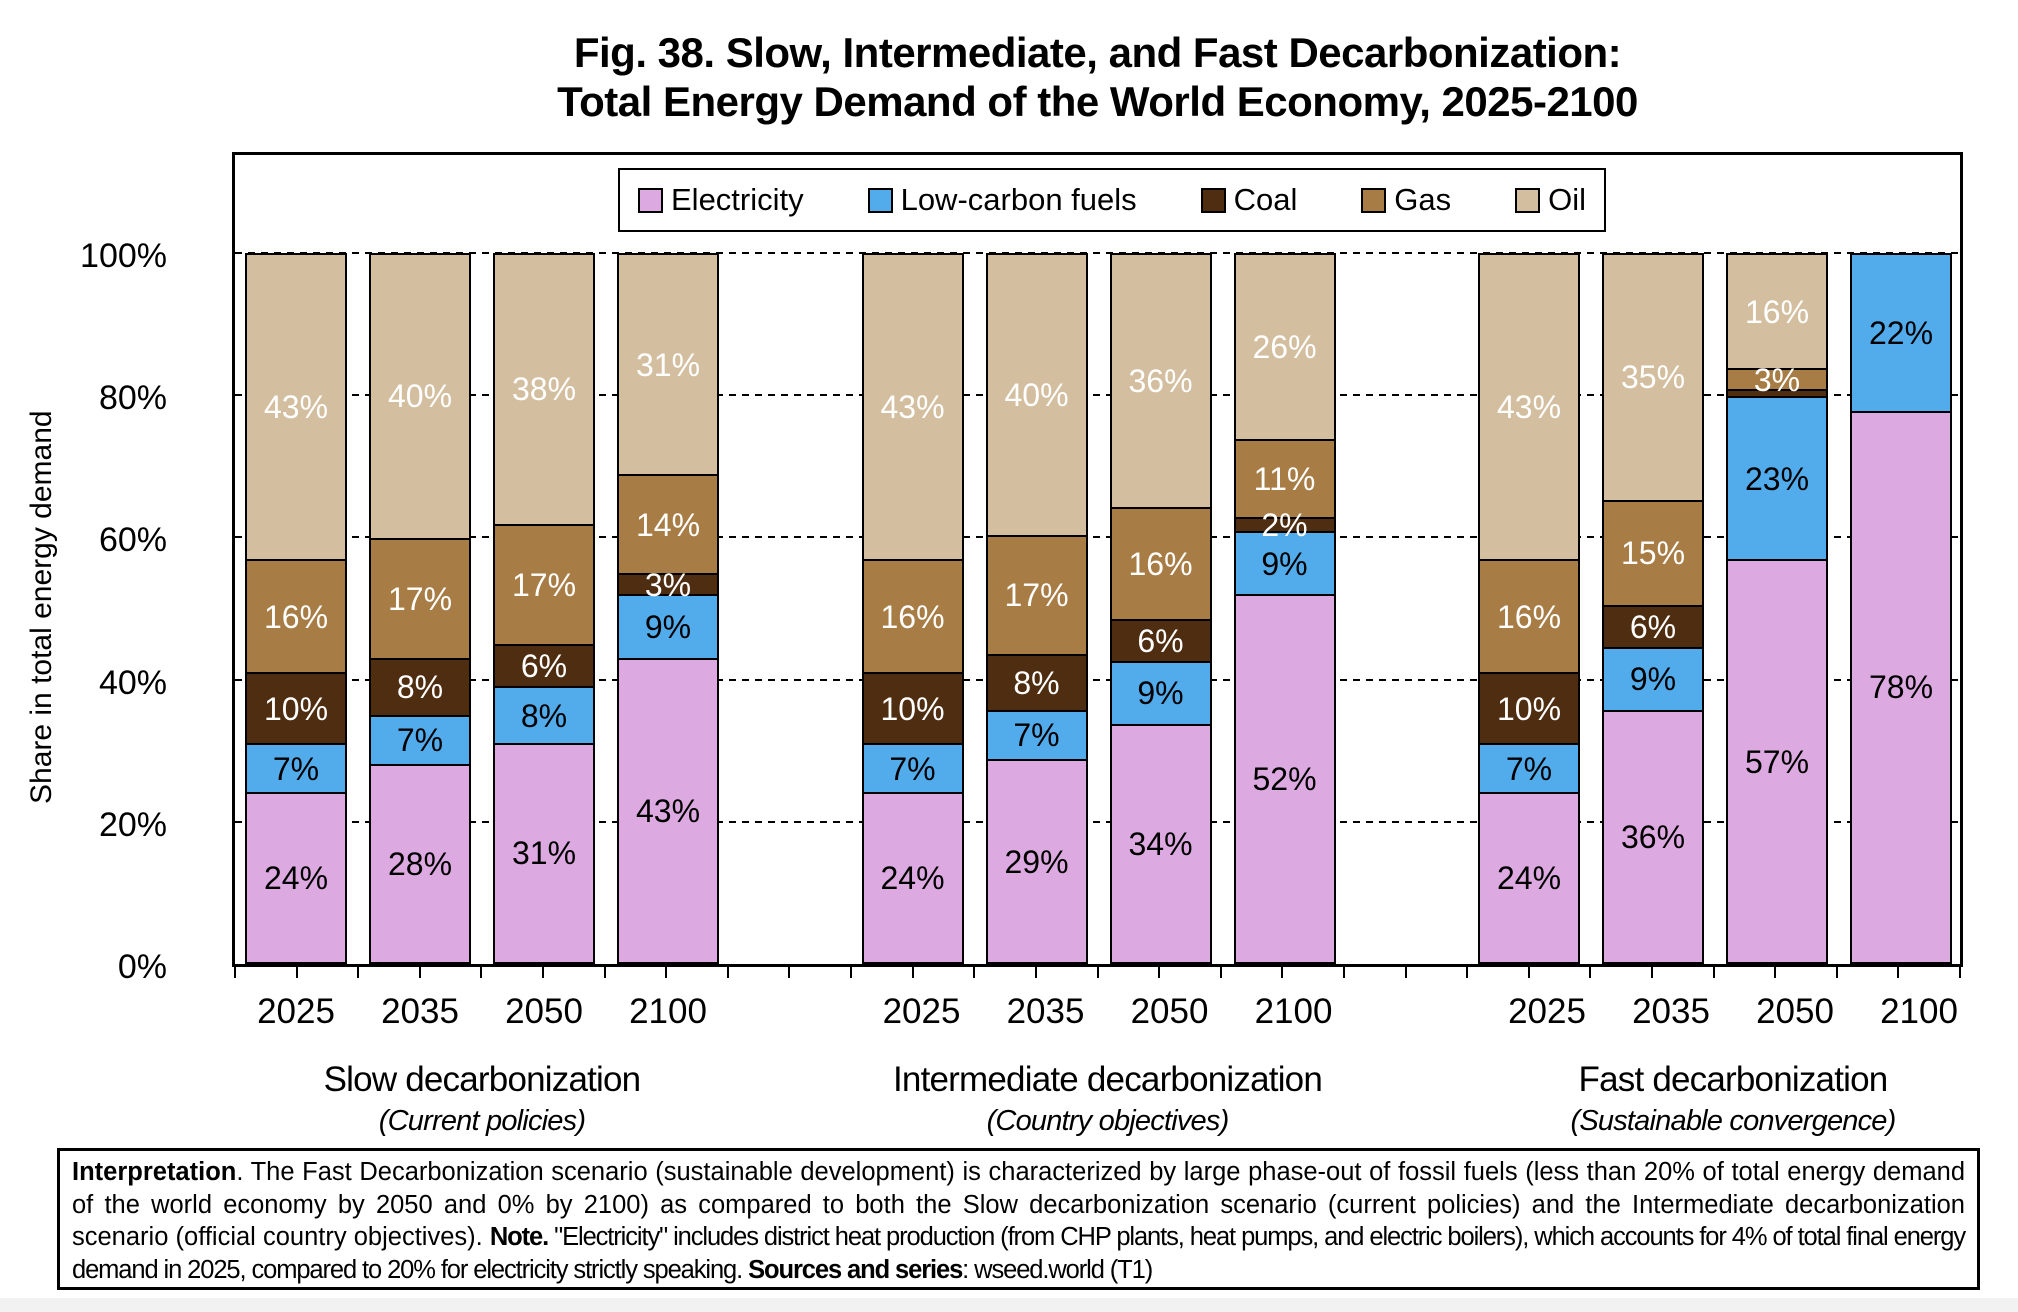 The width and height of the screenshot is (2018, 1312). What do you see at coordinates (1653, 836) in the screenshot?
I see `segment-electricity: 36%` at bounding box center [1653, 836].